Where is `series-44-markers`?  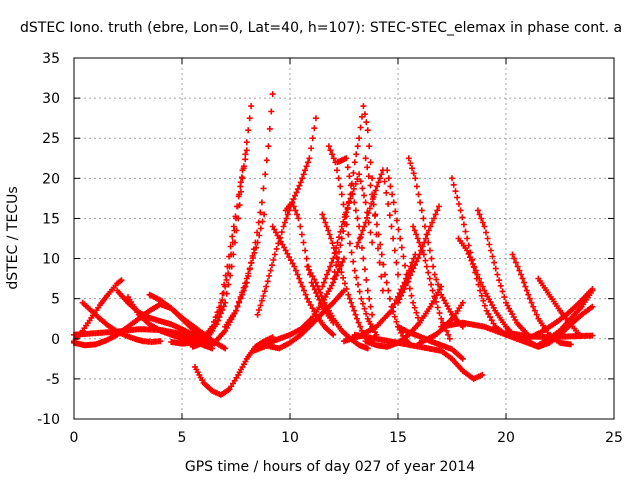
series-44-markers is located at coordinates (560, 314).